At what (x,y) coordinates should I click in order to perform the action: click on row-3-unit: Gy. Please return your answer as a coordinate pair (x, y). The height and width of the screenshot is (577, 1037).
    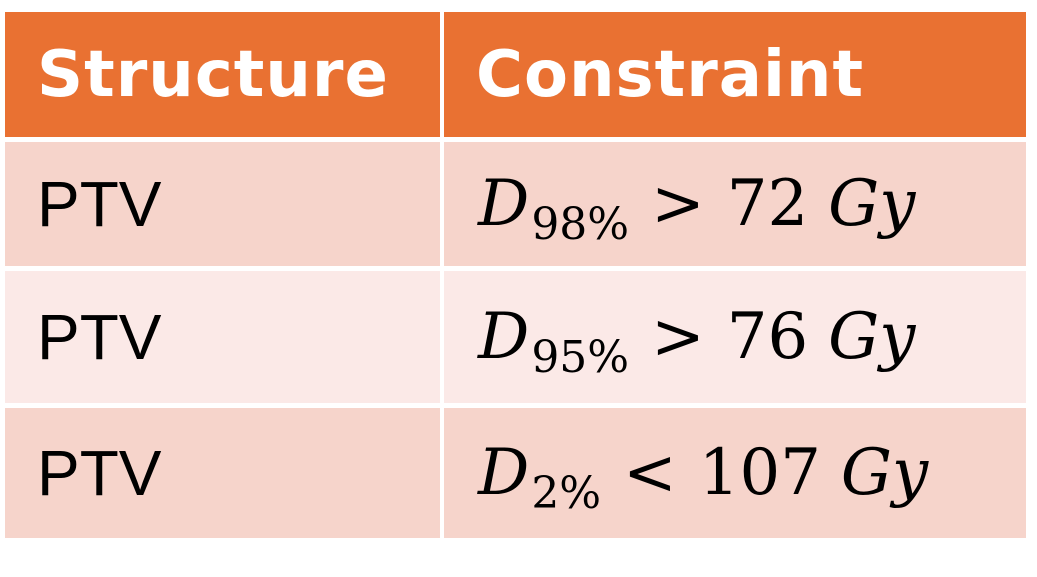
    Looking at the image, I should click on (884, 473).